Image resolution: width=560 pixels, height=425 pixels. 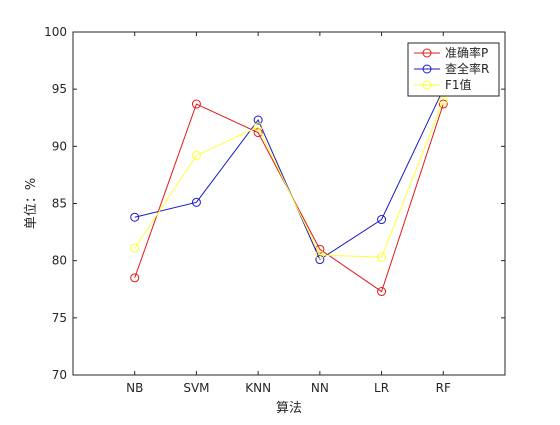 I want to click on x-tick-label: KNN, so click(x=258, y=388).